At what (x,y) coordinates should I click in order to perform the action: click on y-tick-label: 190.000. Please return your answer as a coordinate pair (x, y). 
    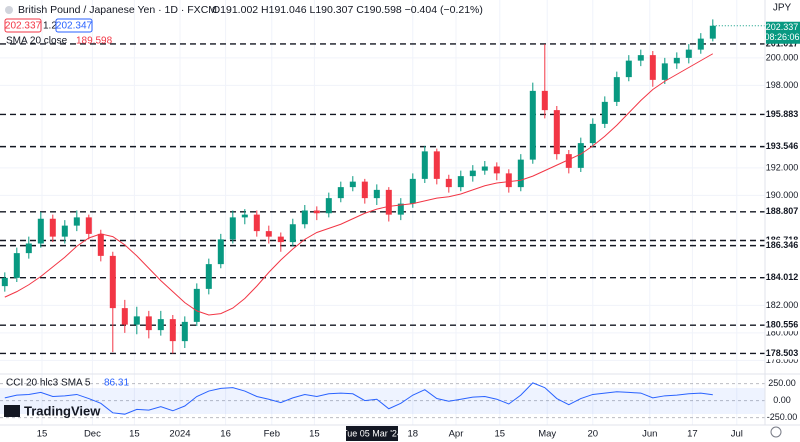
    Looking at the image, I should click on (782, 195).